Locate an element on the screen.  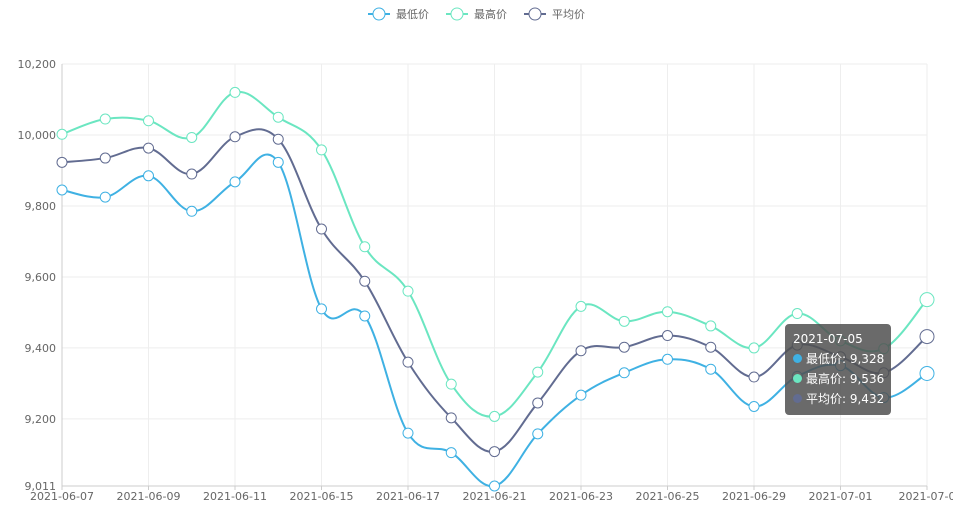
x-tick-label: 2021-06-29 is located at coordinates (754, 496).